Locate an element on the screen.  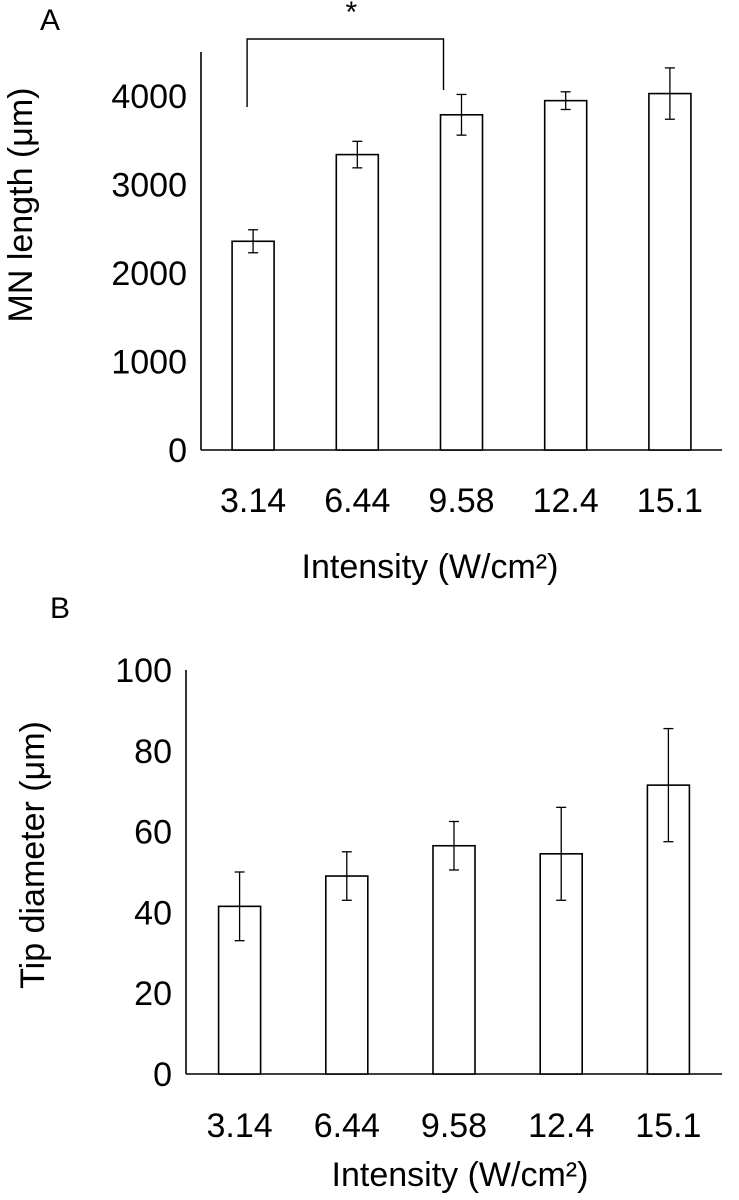
y-tick-label: 40 is located at coordinates (153, 913).